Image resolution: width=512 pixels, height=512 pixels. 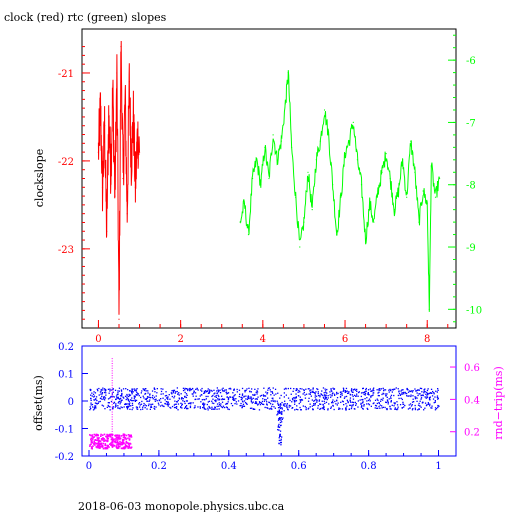 I want to click on series-line-clock, so click(x=118, y=177).